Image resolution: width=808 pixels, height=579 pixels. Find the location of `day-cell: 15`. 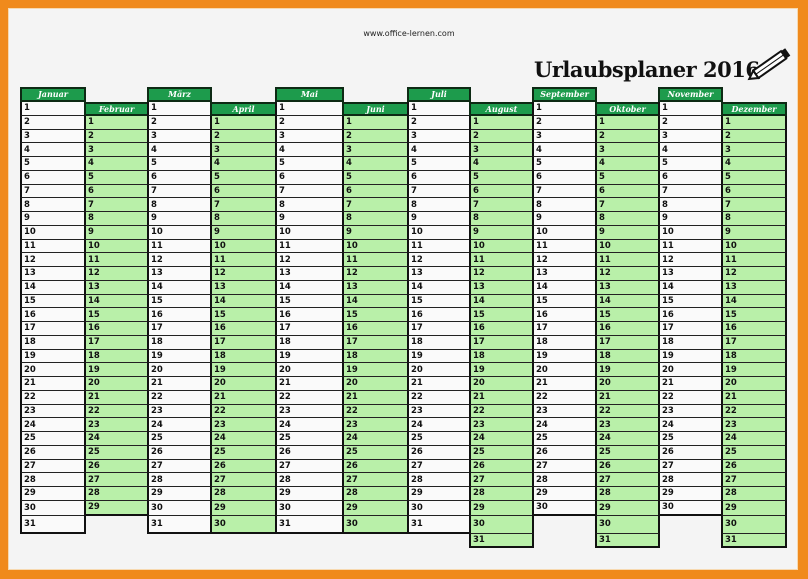

day-cell: 15 is located at coordinates (179, 301).